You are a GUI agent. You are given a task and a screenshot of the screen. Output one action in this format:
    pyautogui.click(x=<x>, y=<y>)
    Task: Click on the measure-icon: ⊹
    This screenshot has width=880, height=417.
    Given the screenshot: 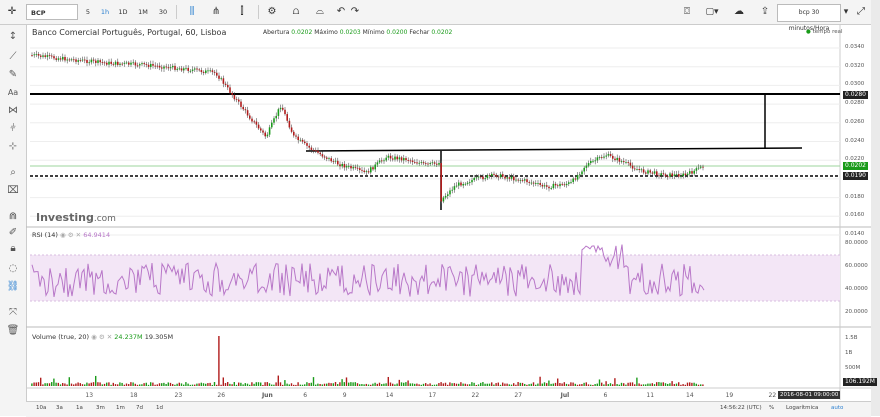 What is the action you would take?
    pyautogui.click(x=13, y=146)
    